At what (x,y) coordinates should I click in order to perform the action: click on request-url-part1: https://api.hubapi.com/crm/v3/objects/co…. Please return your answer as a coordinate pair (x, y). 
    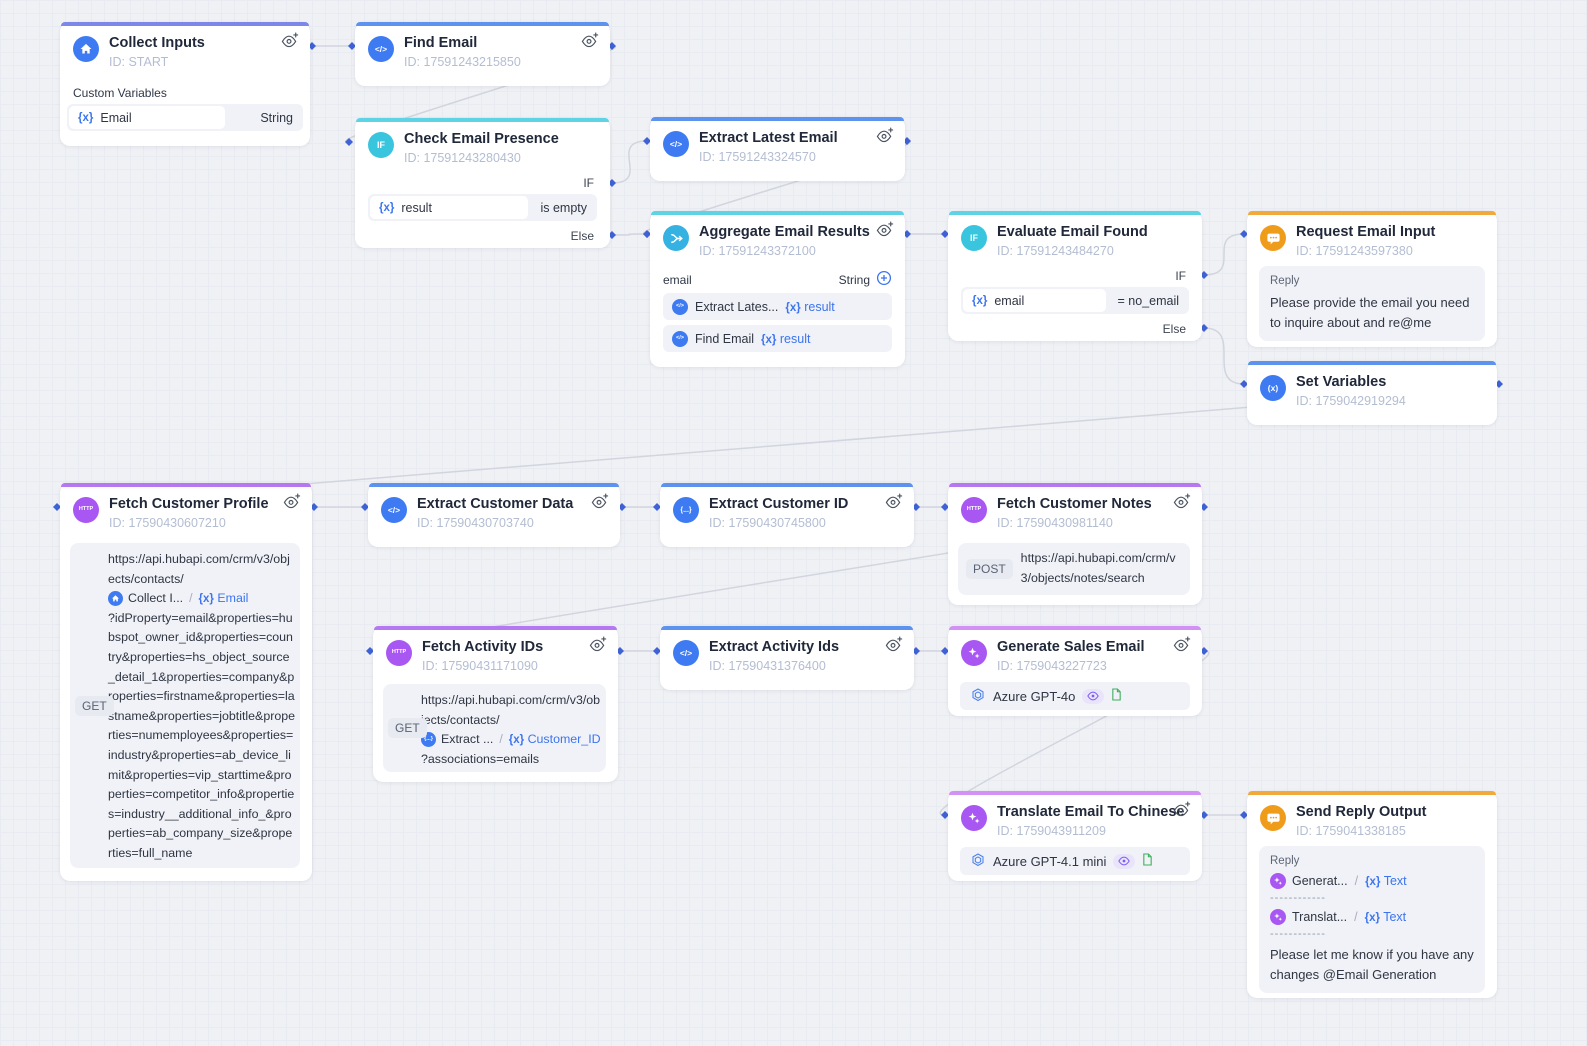
    Looking at the image, I should click on (511, 710).